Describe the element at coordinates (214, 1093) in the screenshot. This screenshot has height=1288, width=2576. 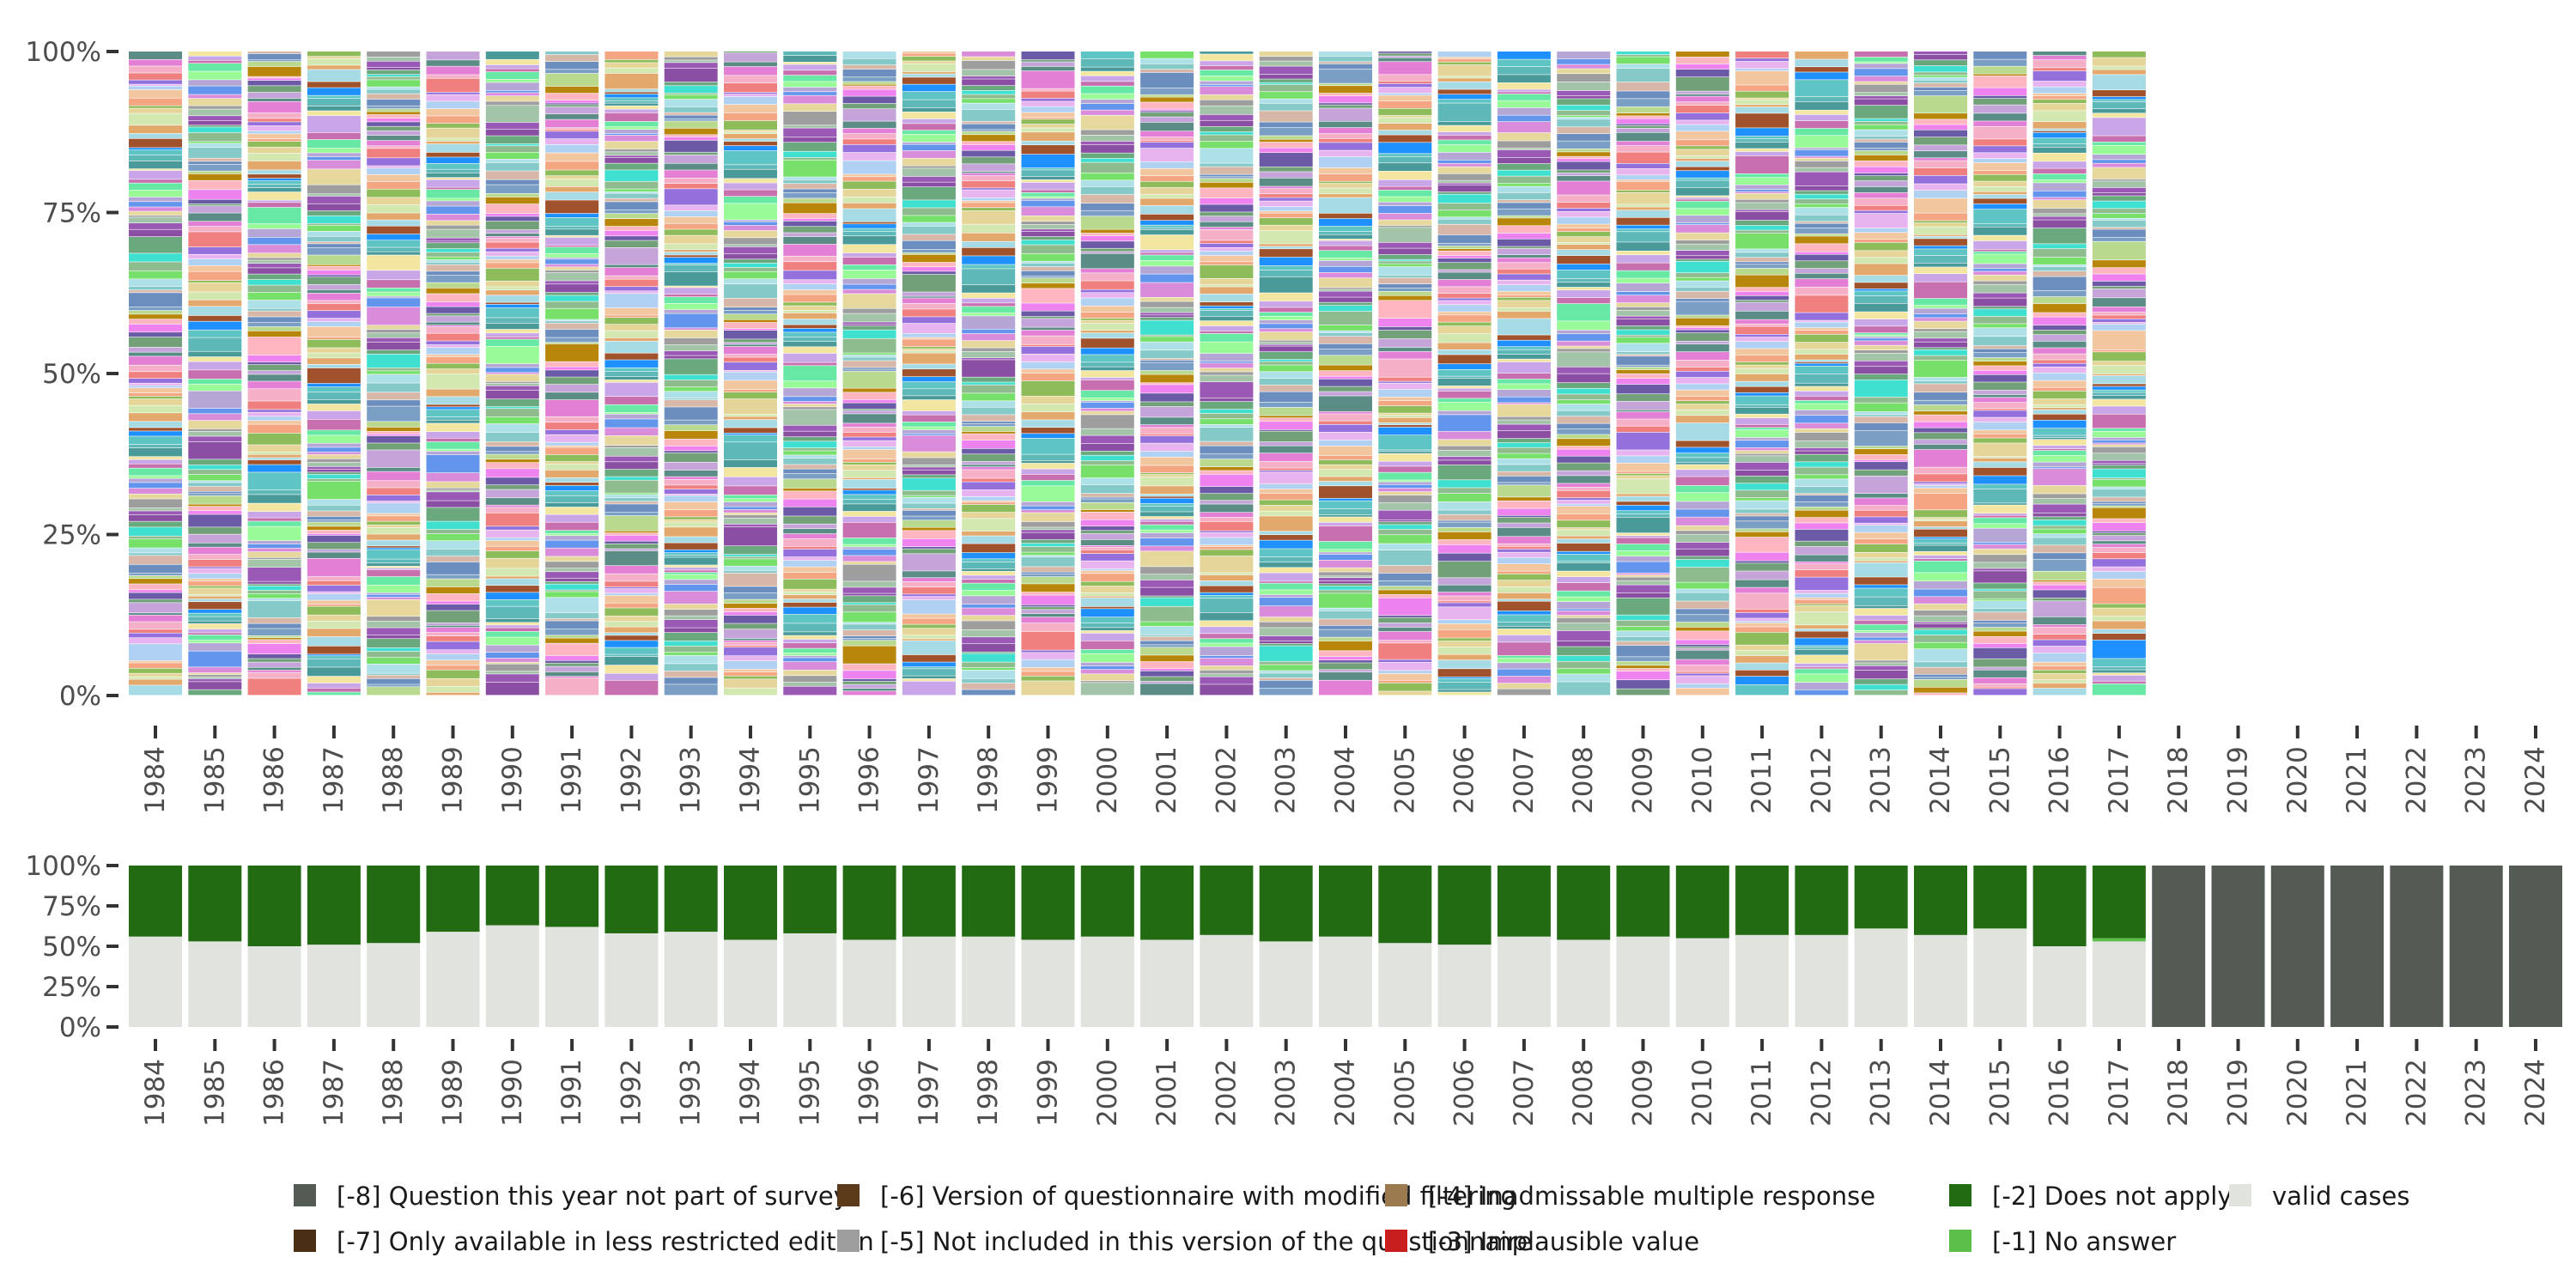
I see `x-tick-label: 1985` at that location.